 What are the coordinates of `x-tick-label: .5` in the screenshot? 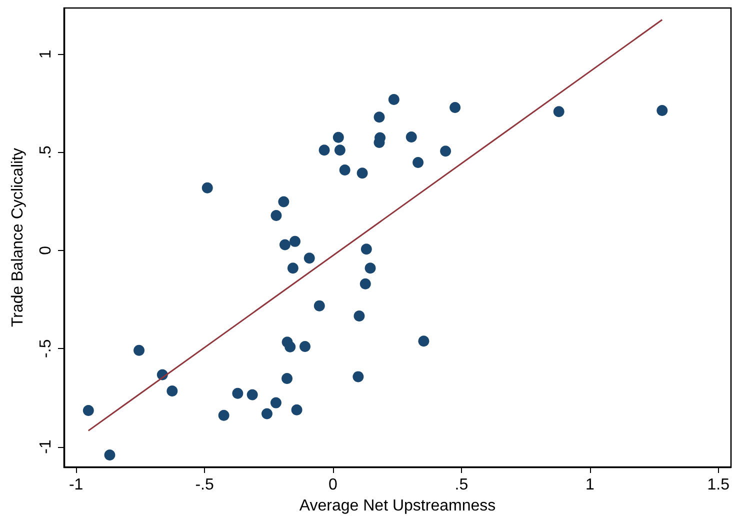 It's located at (461, 485).